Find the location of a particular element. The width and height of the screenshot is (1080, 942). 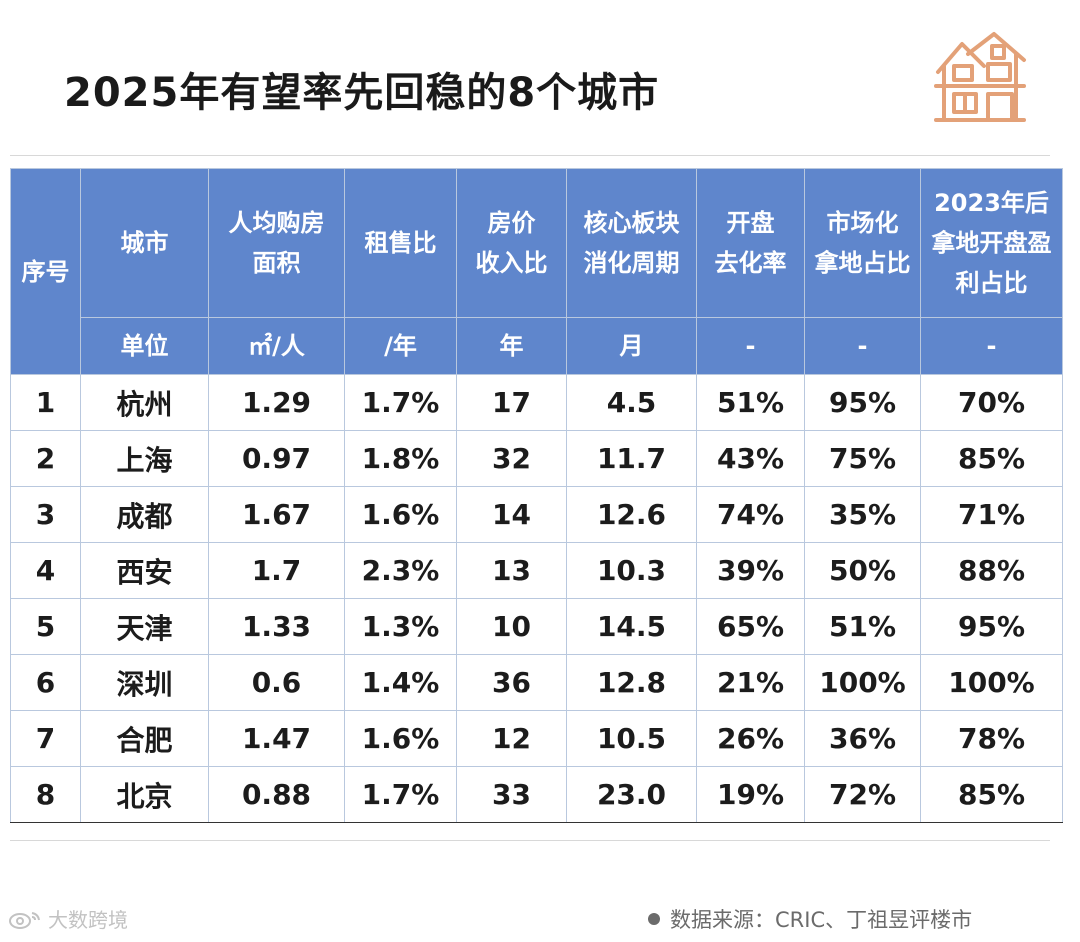

cell-index: 5 is located at coordinates (45, 626).